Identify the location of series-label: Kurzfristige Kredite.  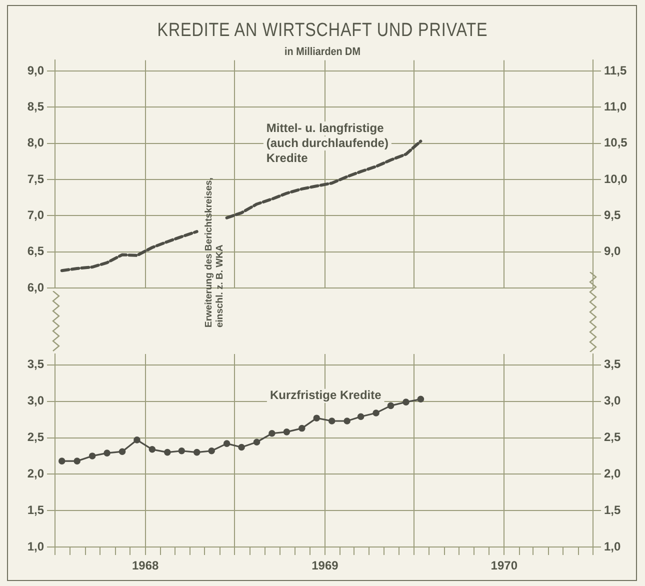
(326, 395).